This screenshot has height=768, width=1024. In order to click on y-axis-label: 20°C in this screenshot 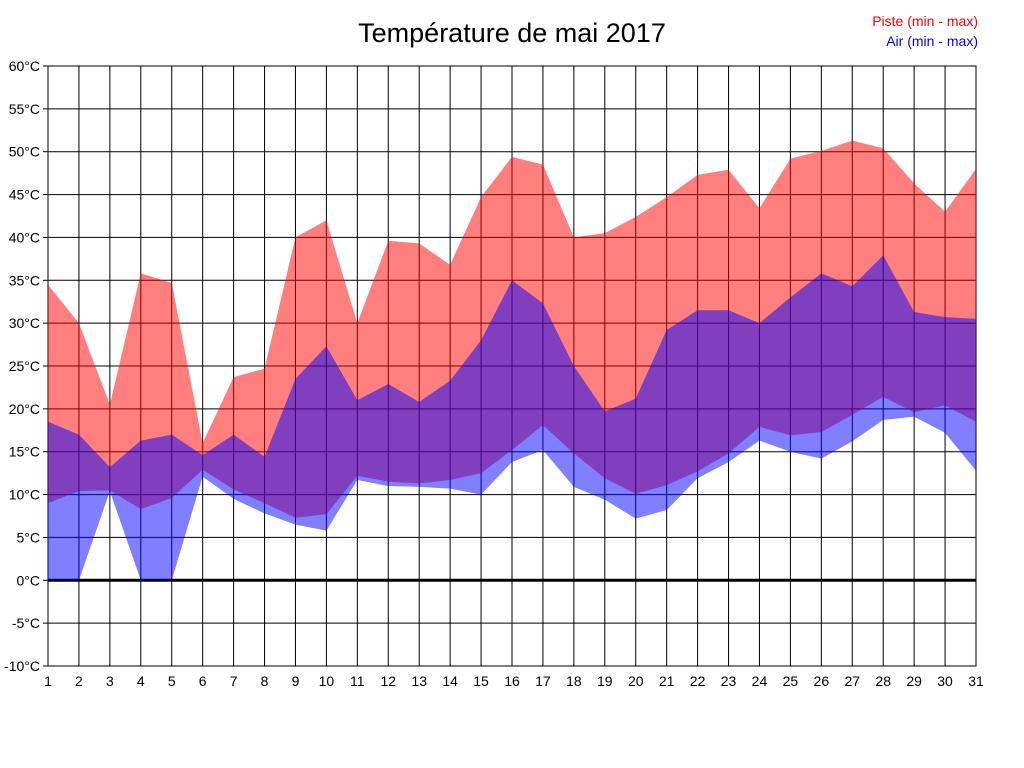, I will do `click(24, 409)`.